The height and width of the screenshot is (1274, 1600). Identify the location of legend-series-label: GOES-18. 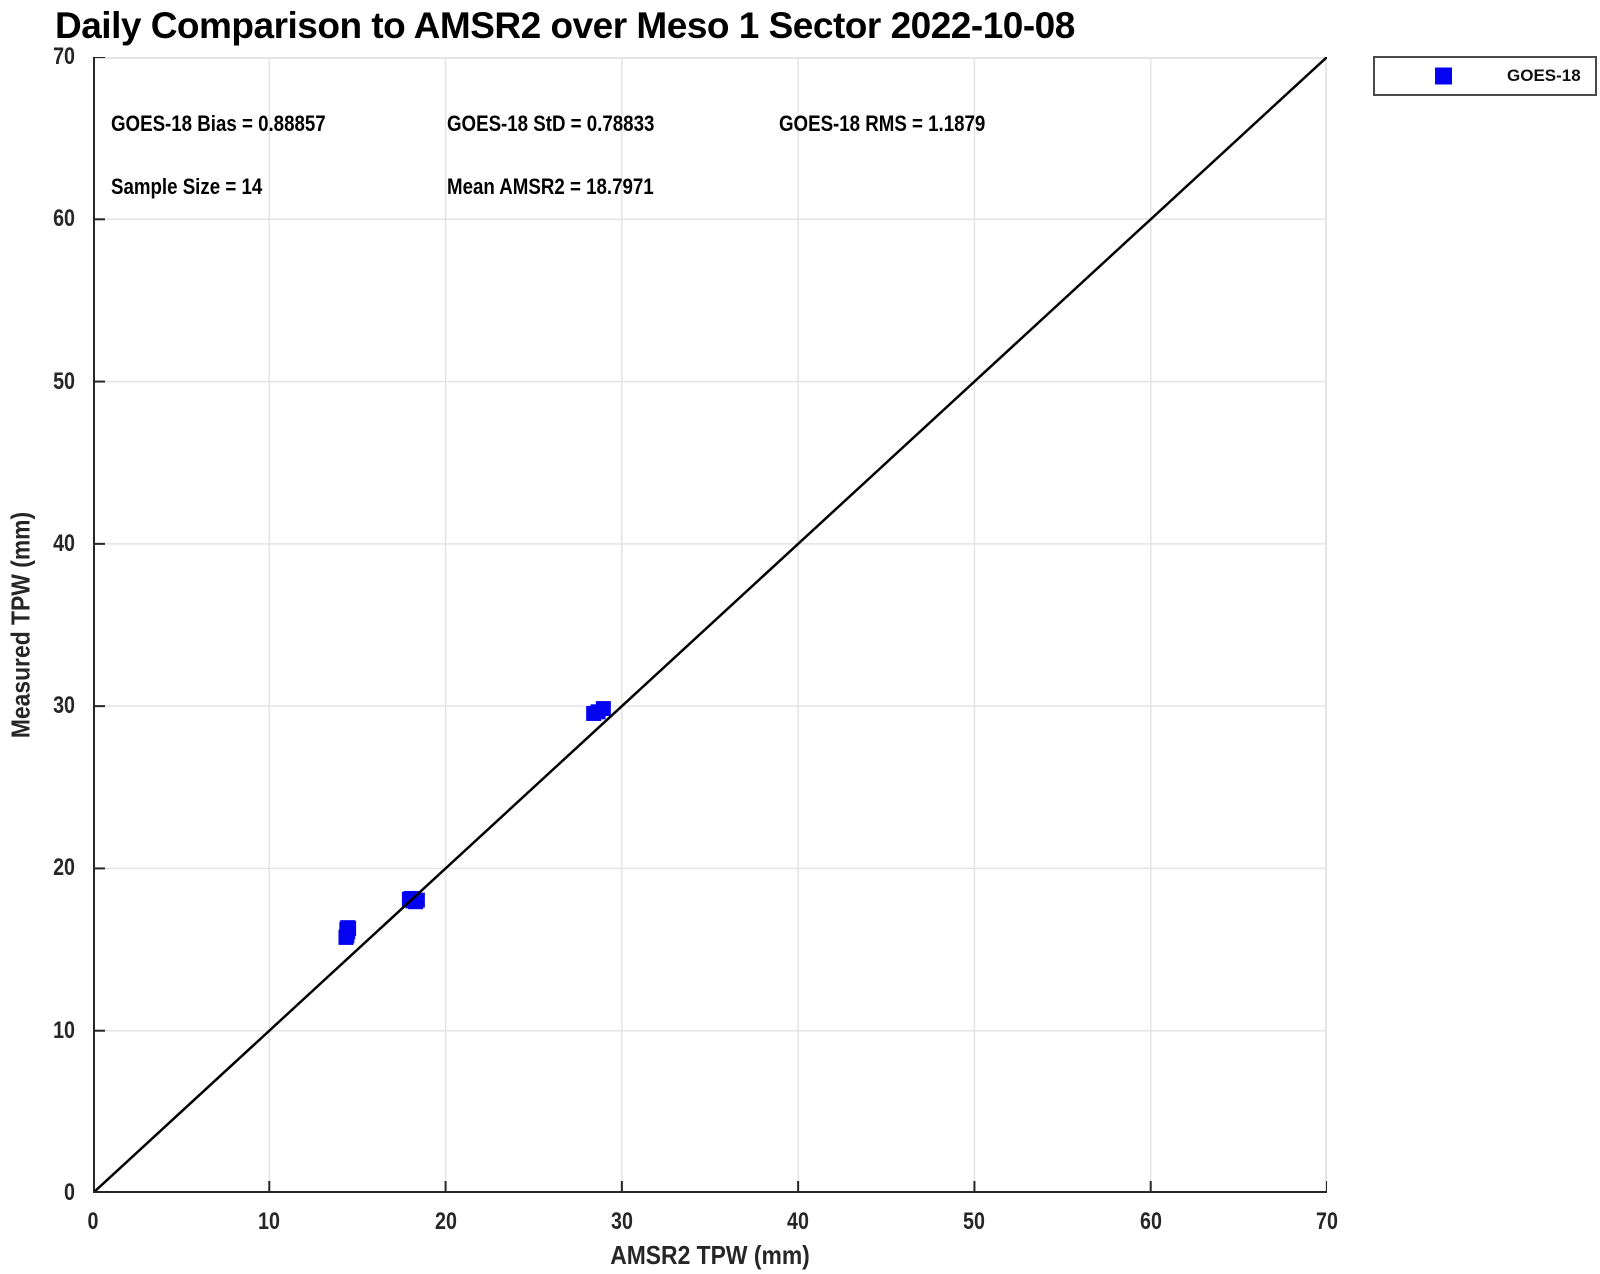
(1544, 75).